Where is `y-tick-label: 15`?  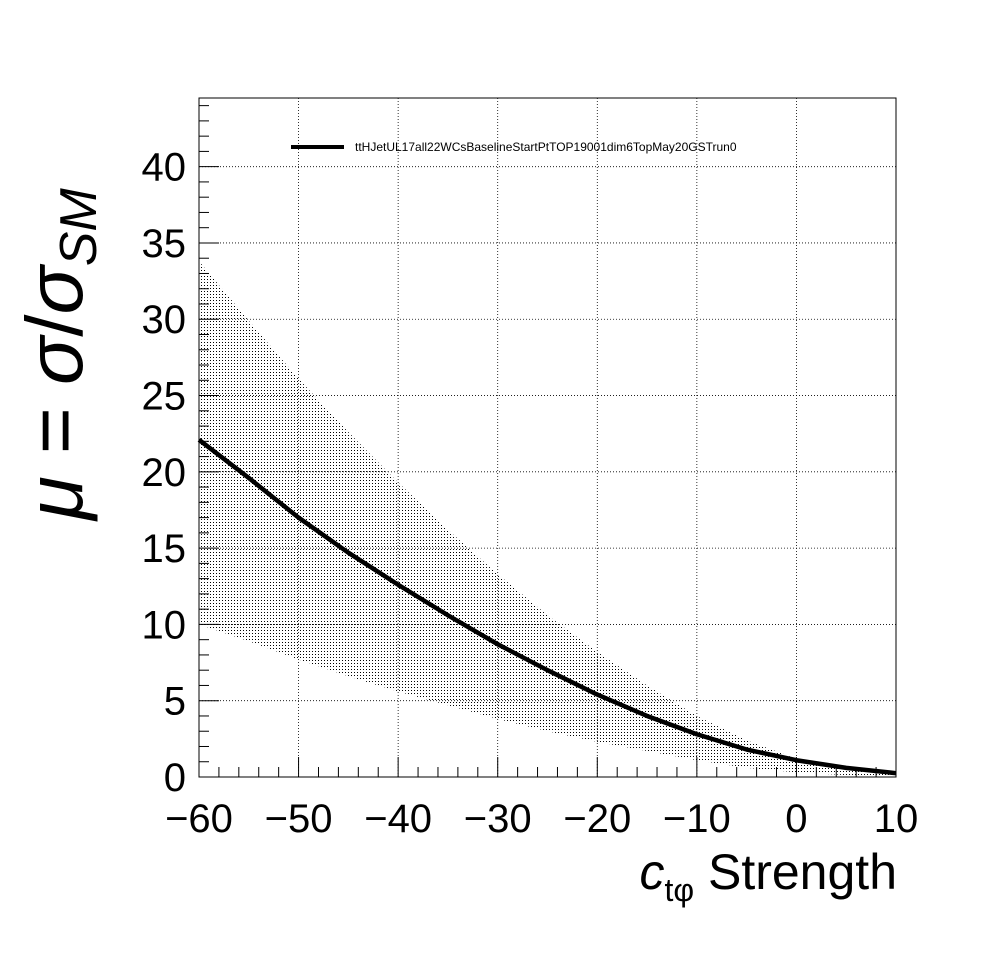 y-tick-label: 15 is located at coordinates (164, 549).